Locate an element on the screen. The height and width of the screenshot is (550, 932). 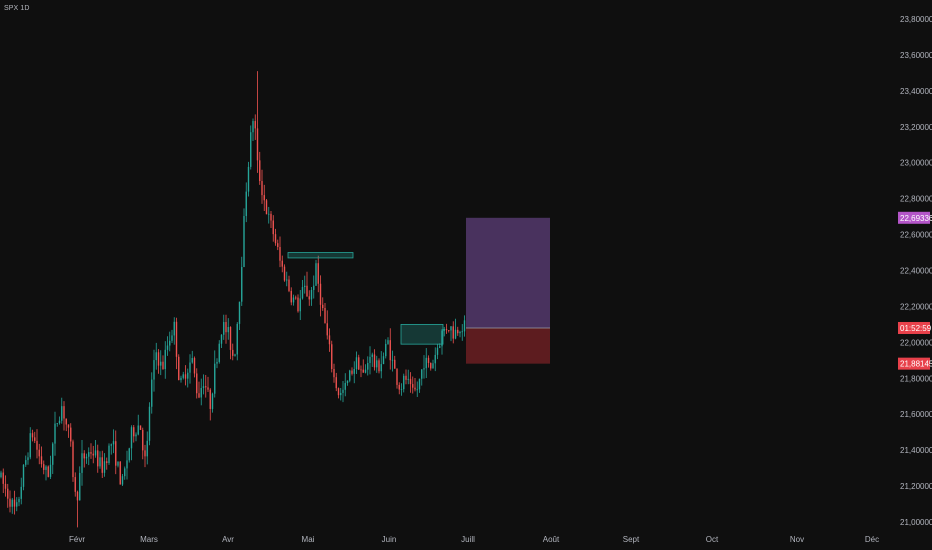
symbol-title: SPX 1D is located at coordinates (17, 8).